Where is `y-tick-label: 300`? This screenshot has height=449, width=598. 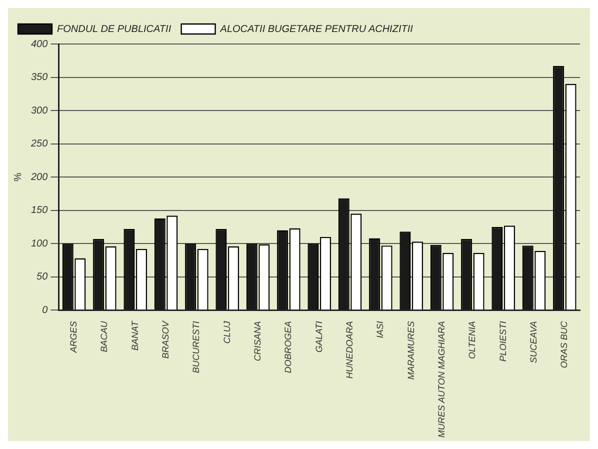 y-tick-label: 300 is located at coordinates (39, 110).